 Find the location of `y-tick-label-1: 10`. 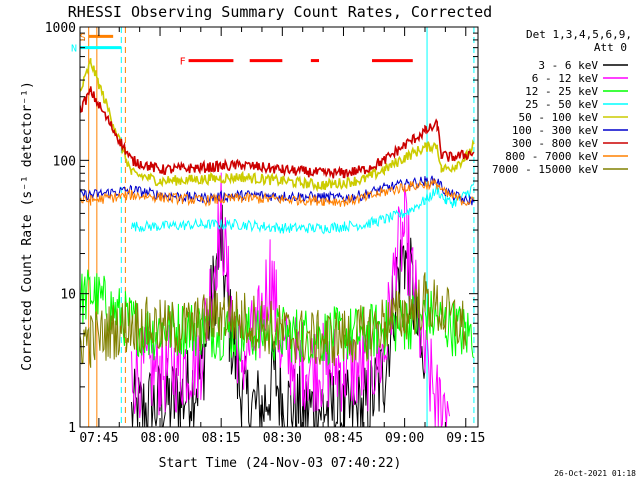

y-tick-label-1: 10 is located at coordinates (68, 295).